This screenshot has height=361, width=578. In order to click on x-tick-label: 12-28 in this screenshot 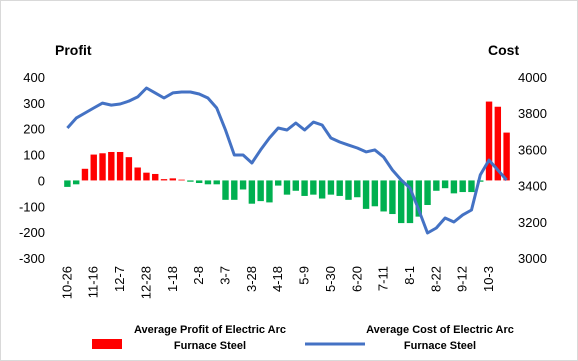, I will do `click(145, 282)`.